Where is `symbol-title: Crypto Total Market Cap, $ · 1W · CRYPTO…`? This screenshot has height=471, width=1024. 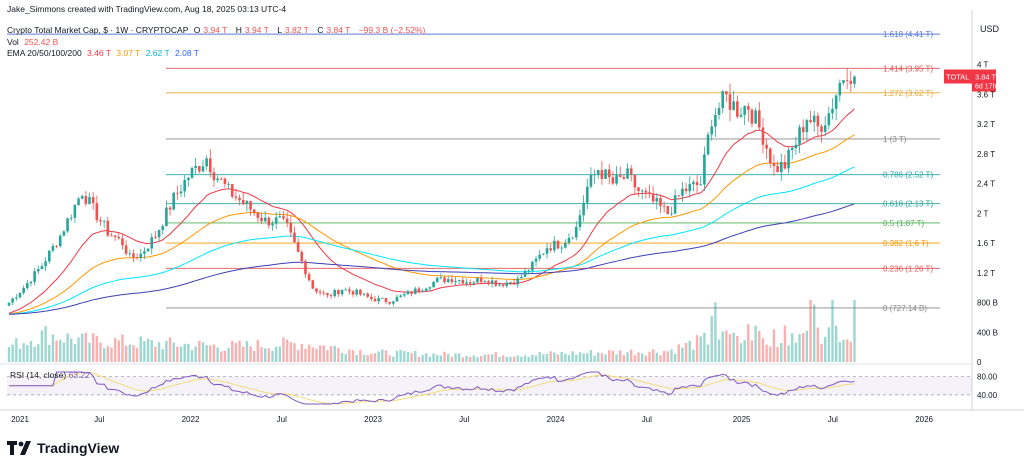 symbol-title: Crypto Total Market Cap, $ · 1W · CRYPTO… is located at coordinates (98, 30).